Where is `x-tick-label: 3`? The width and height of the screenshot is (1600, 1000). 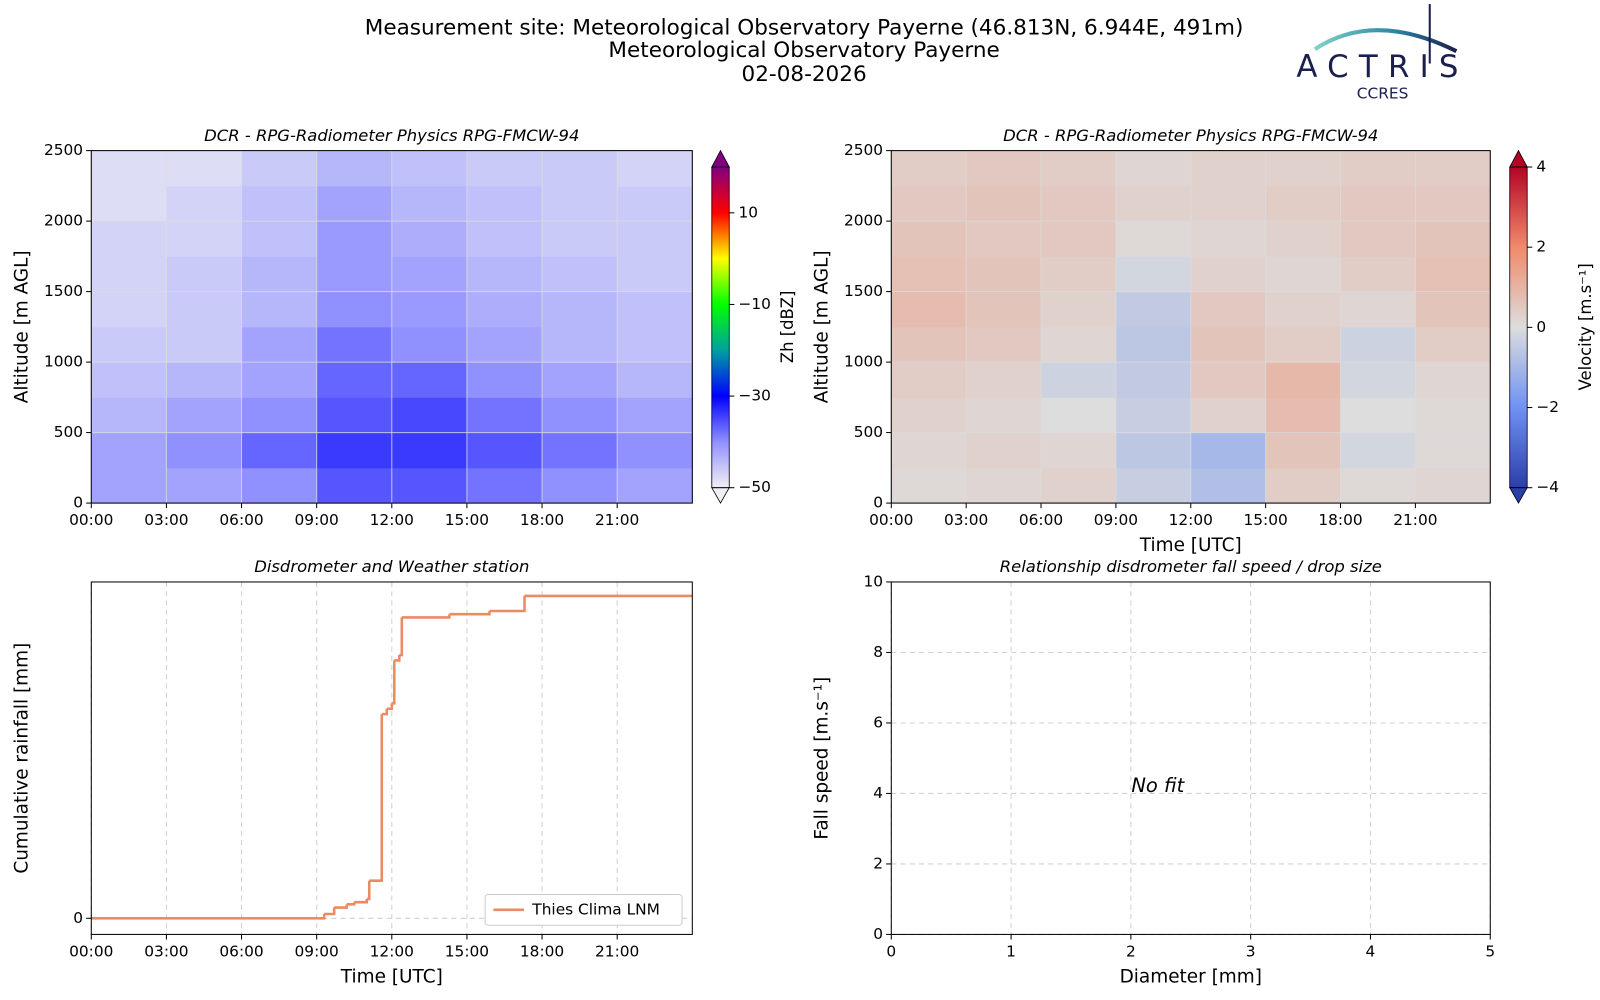
x-tick-label: 3 is located at coordinates (1251, 951).